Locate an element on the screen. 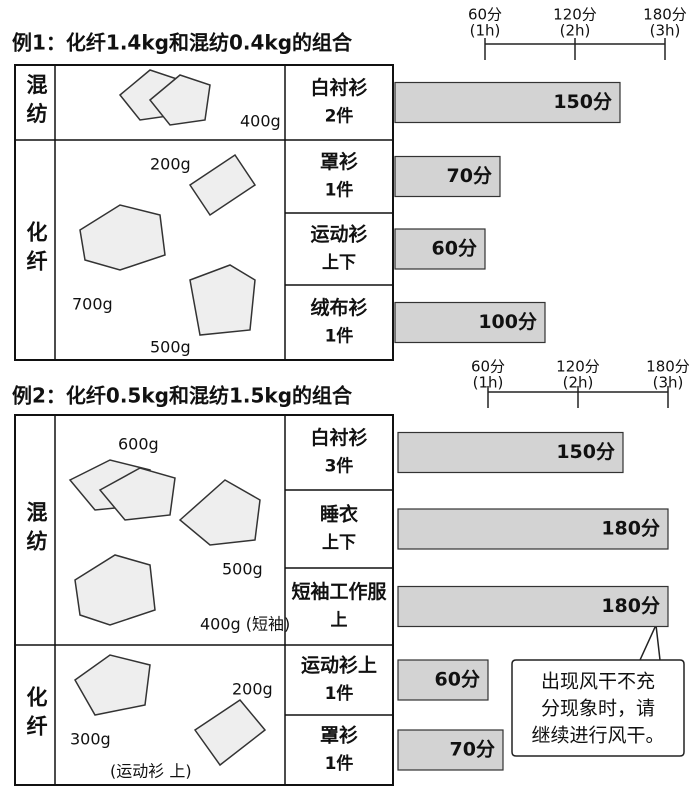 The height and width of the screenshot is (797, 691). weight-label: 400g (短袖) is located at coordinates (245, 624).